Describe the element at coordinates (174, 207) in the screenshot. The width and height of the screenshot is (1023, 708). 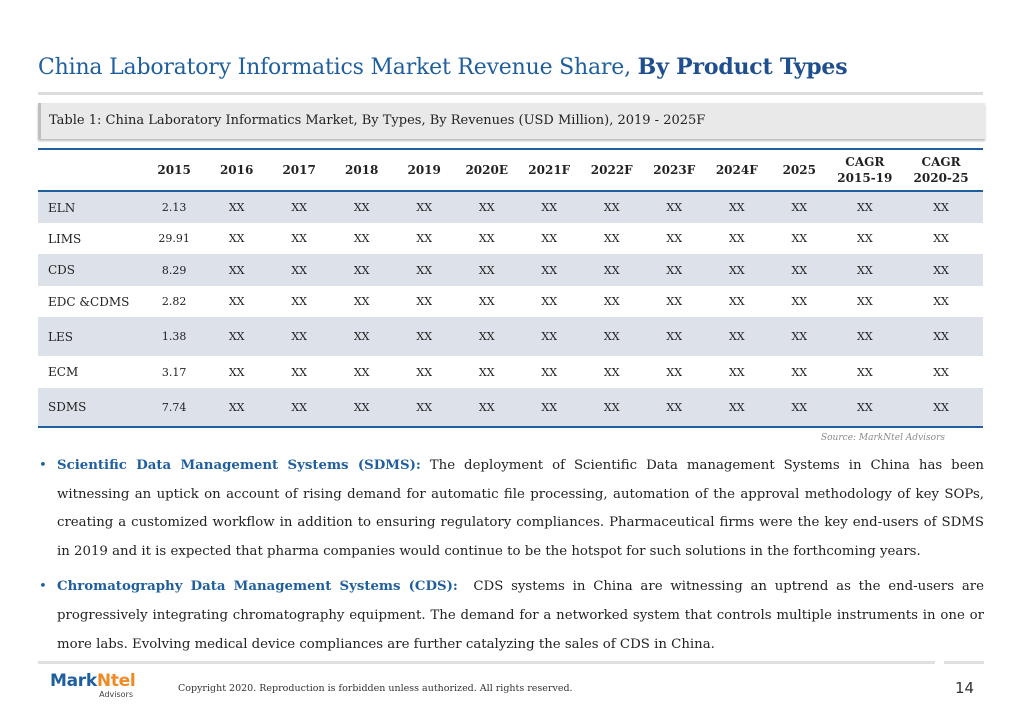
I see `table-cell: 2.13` at that location.